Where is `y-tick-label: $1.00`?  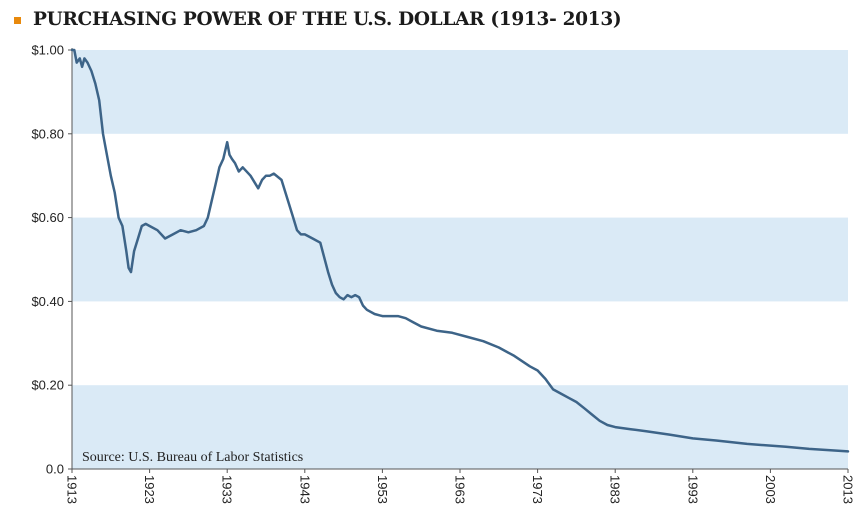
y-tick-label: $1.00 is located at coordinates (47, 50).